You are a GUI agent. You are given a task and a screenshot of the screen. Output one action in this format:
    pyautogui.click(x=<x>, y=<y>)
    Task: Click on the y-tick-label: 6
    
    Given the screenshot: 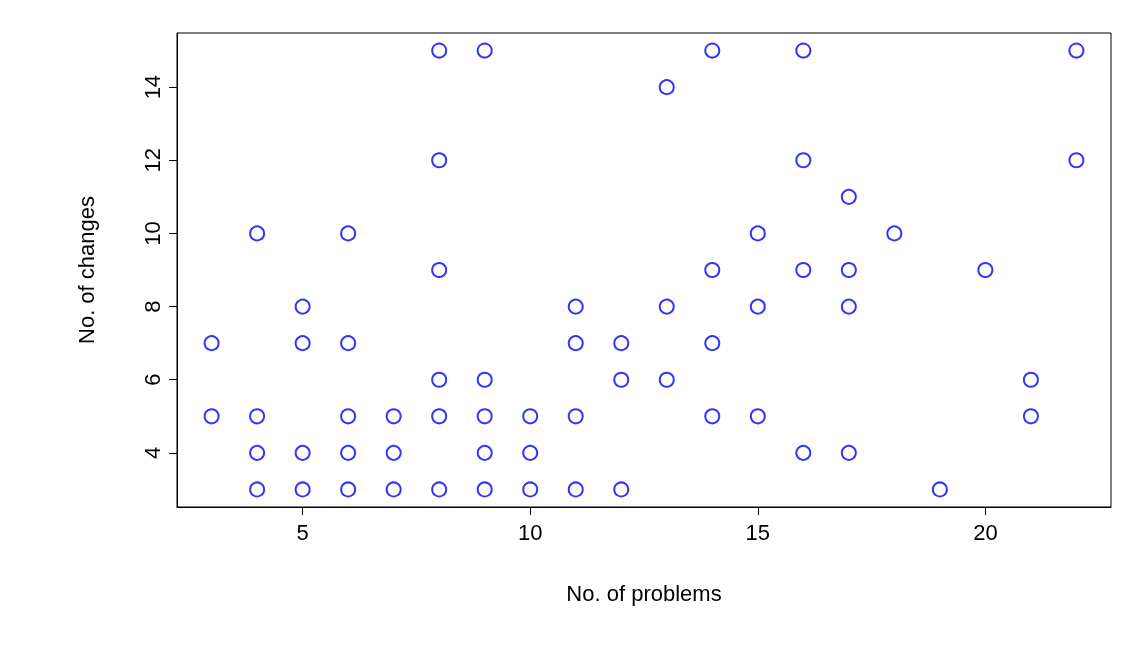 What is the action you would take?
    pyautogui.click(x=152, y=379)
    